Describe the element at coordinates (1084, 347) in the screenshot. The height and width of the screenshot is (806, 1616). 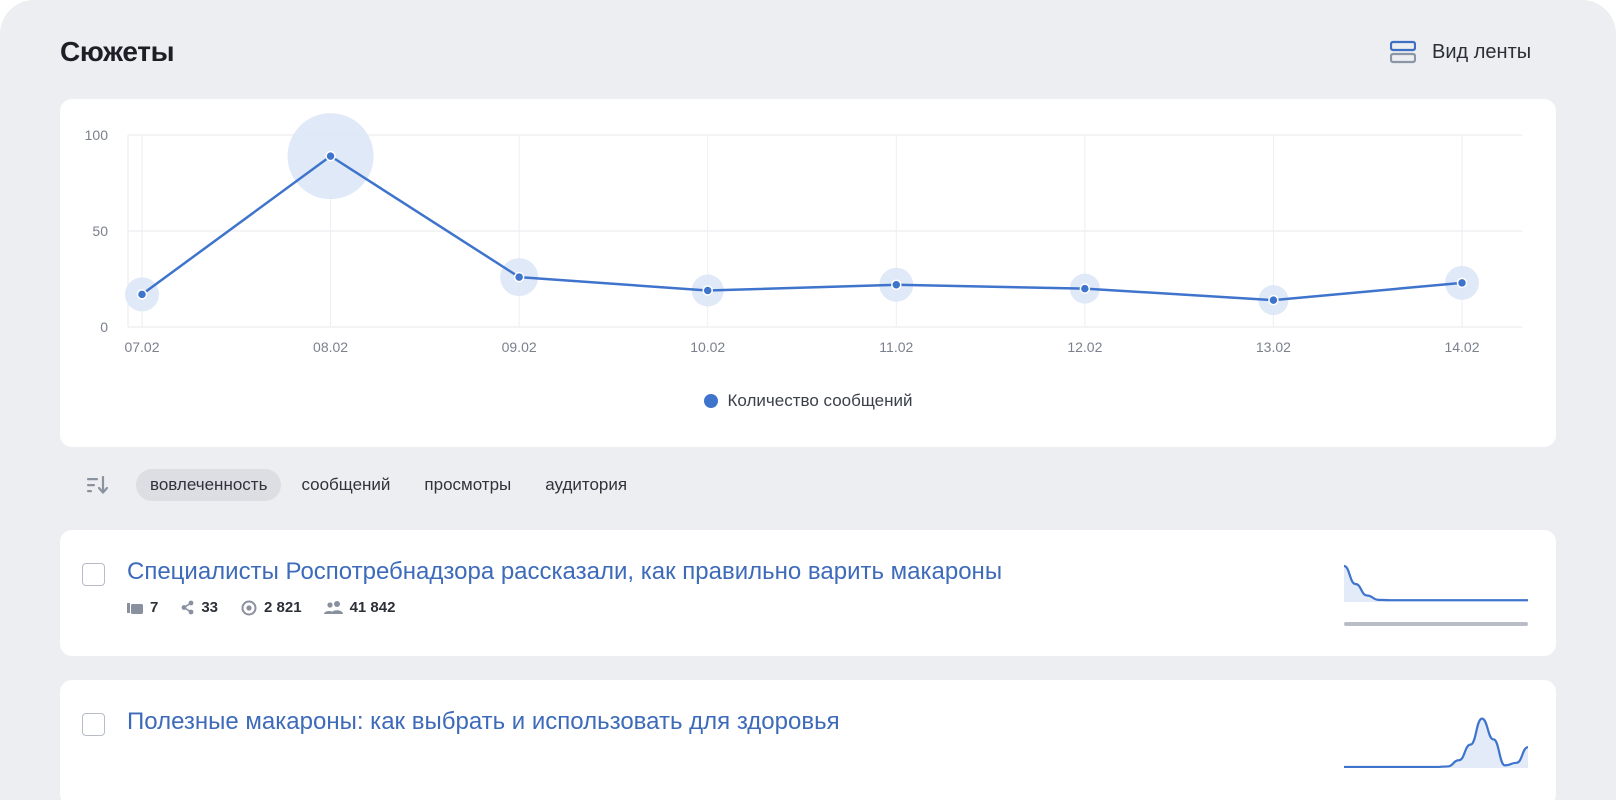
I see `x-tick-label: 12.02` at that location.